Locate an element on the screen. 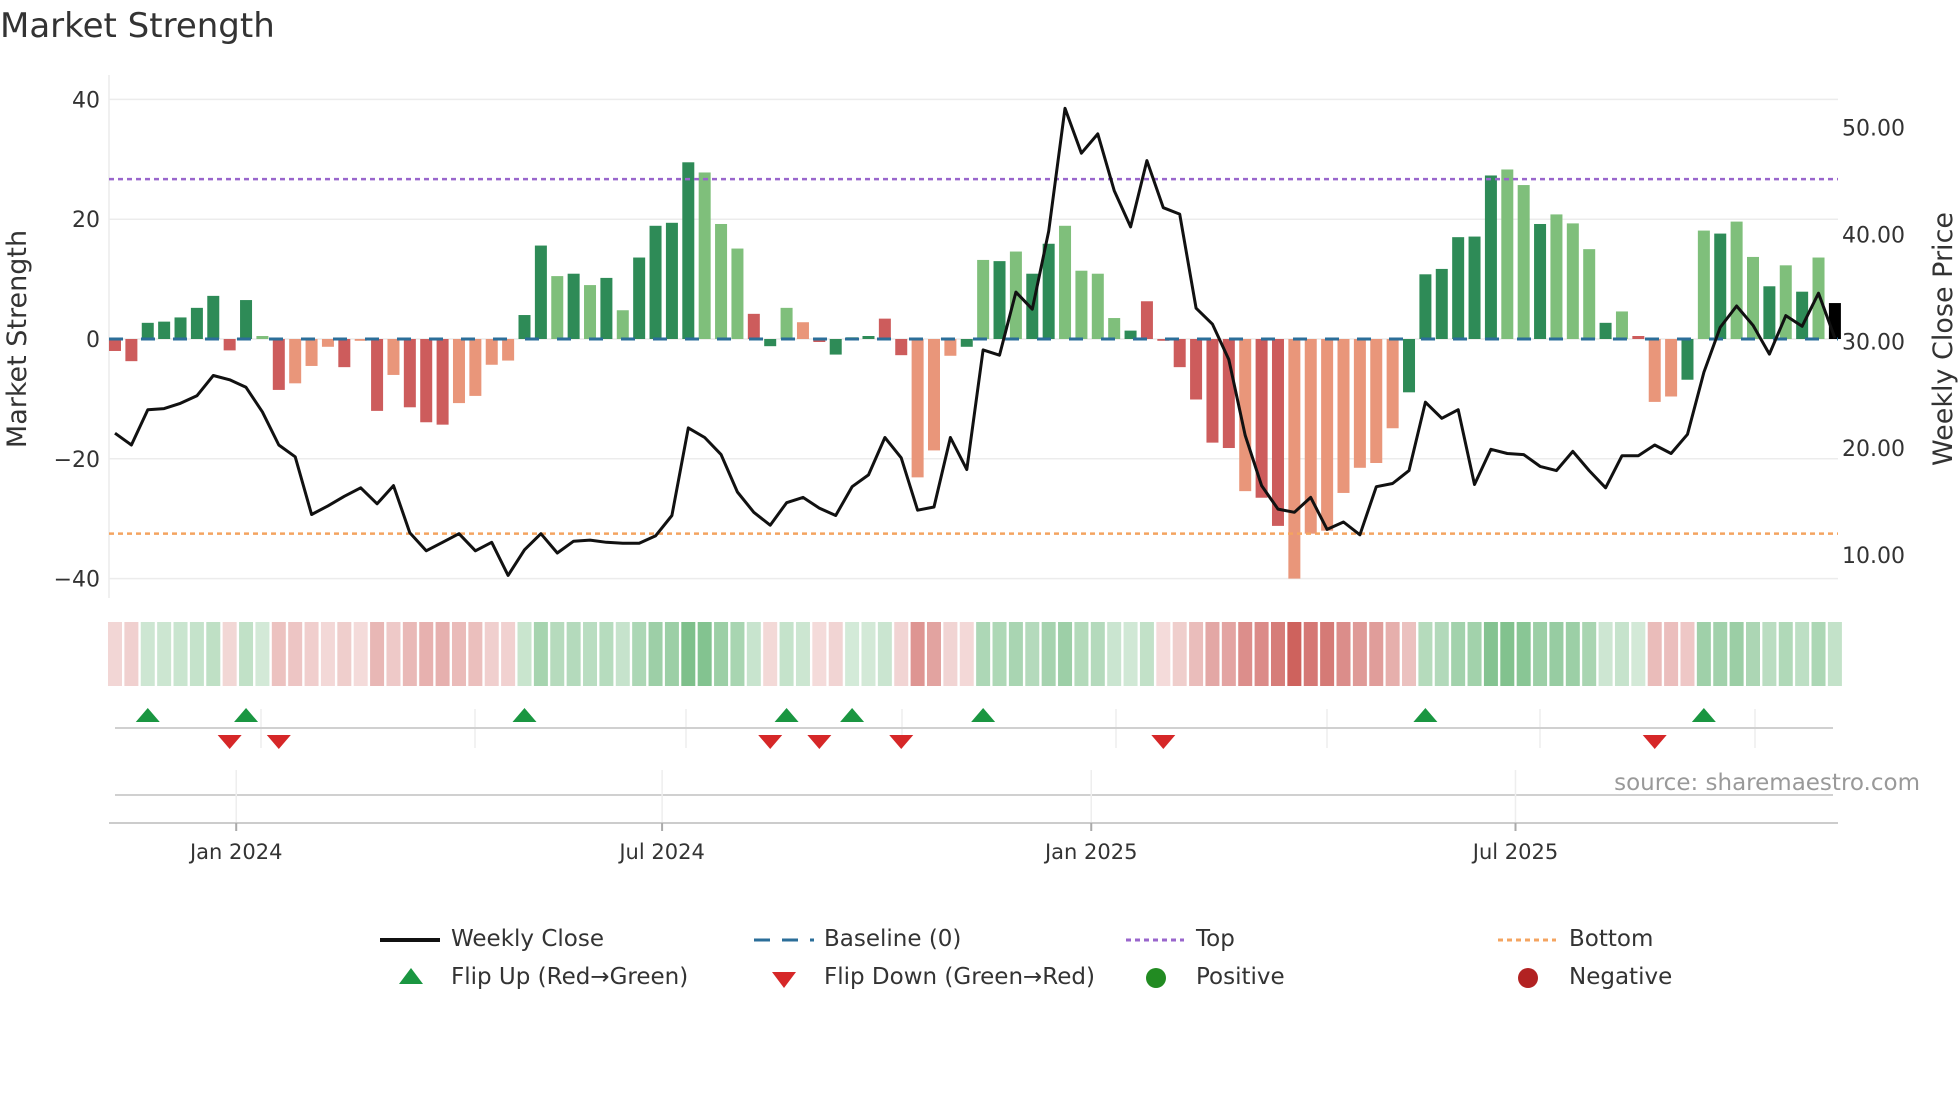 This screenshot has width=1960, height=1102. legend-negative: Negative is located at coordinates (1621, 977).